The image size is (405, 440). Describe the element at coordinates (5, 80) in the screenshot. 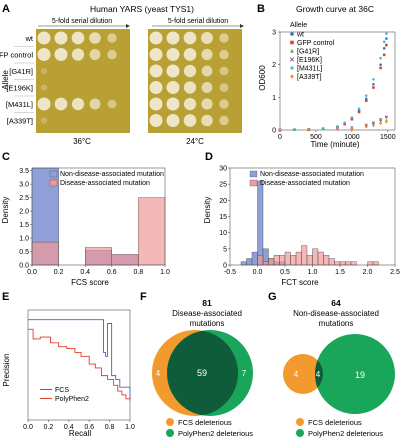

I see `panel-a-ylabel: Allele` at that location.